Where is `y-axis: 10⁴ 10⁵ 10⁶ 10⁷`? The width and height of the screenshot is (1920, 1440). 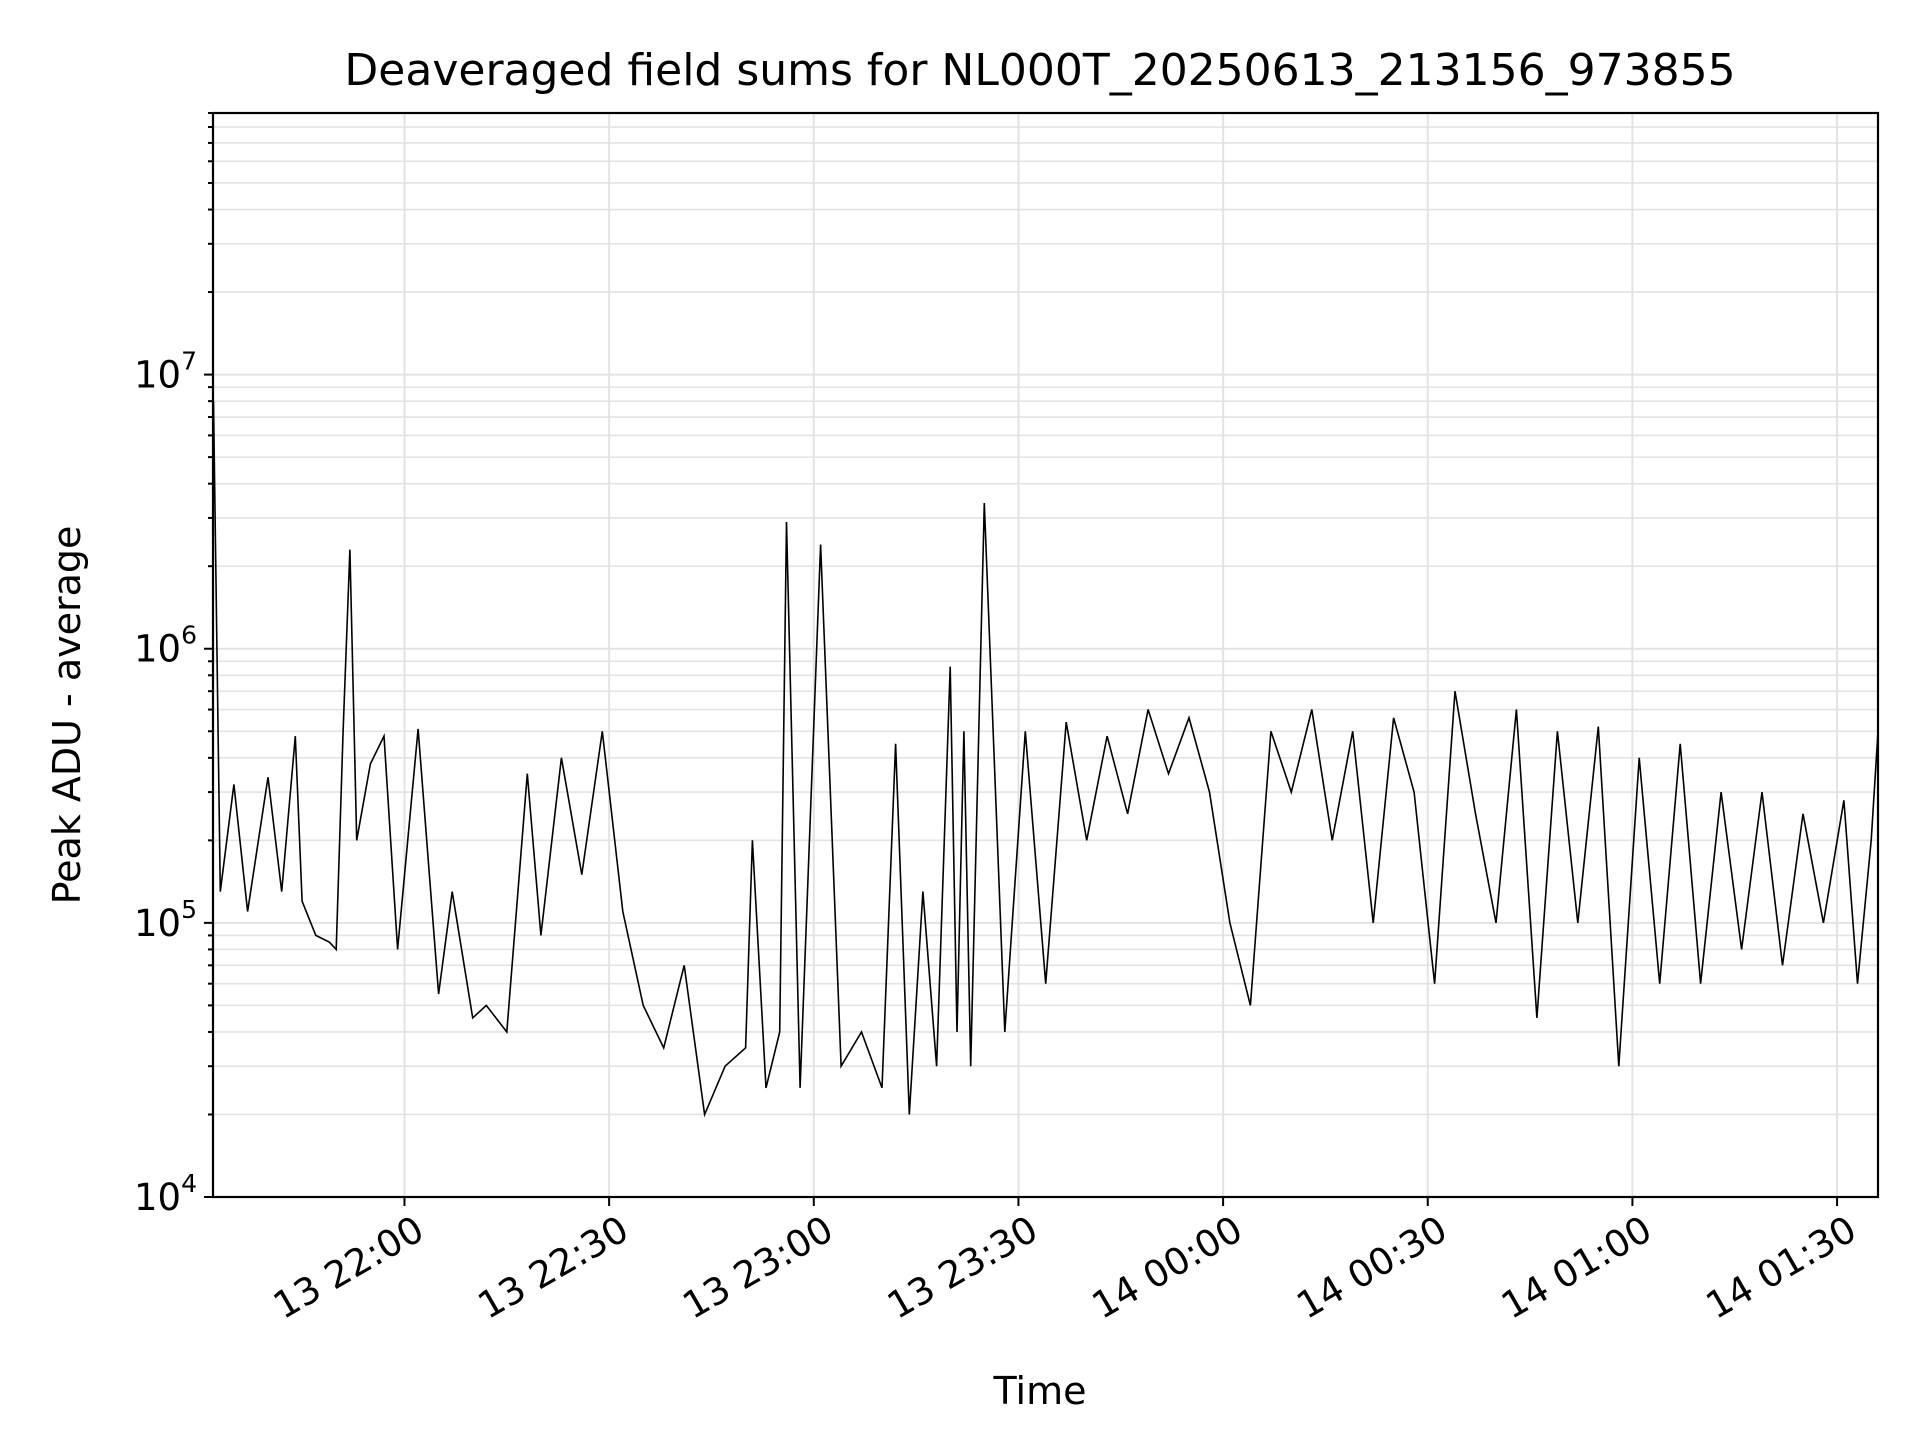 y-axis: 10⁴ 10⁵ 10⁶ 10⁷ is located at coordinates (173, 665).